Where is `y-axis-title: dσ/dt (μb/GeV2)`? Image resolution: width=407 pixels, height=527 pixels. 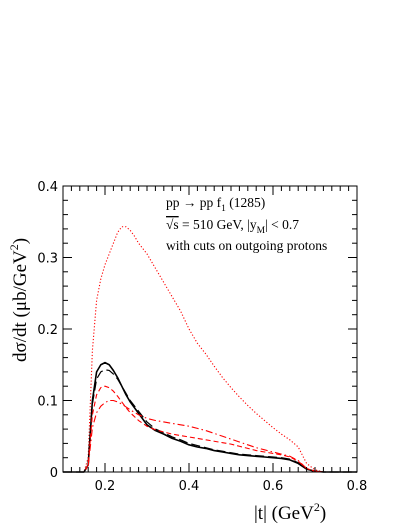 y-axis-title: dσ/dt (μb/GeV2) is located at coordinates (19, 300).